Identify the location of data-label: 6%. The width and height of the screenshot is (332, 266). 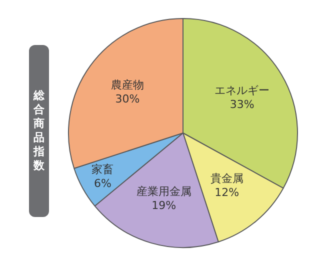
(103, 183).